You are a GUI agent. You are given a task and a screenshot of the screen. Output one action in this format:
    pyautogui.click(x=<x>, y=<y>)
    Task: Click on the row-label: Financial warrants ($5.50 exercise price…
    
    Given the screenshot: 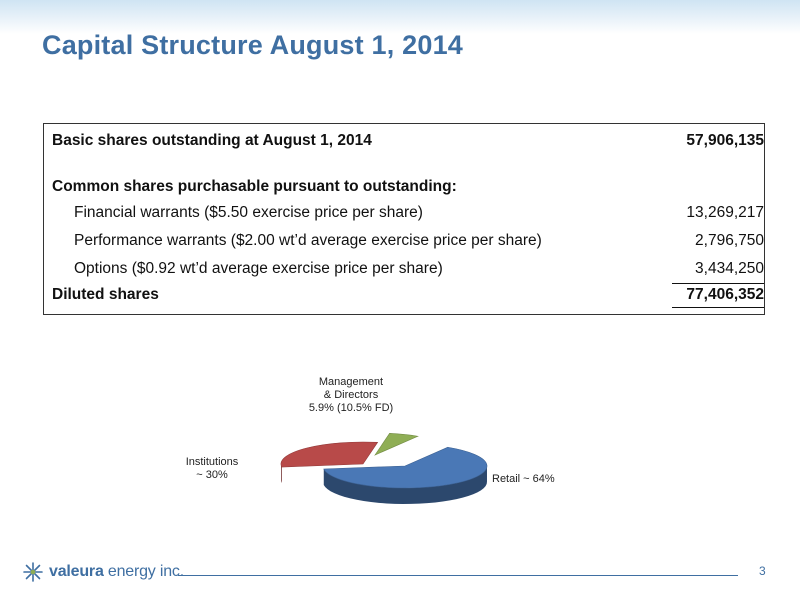 What is the action you would take?
    pyautogui.click(x=248, y=212)
    